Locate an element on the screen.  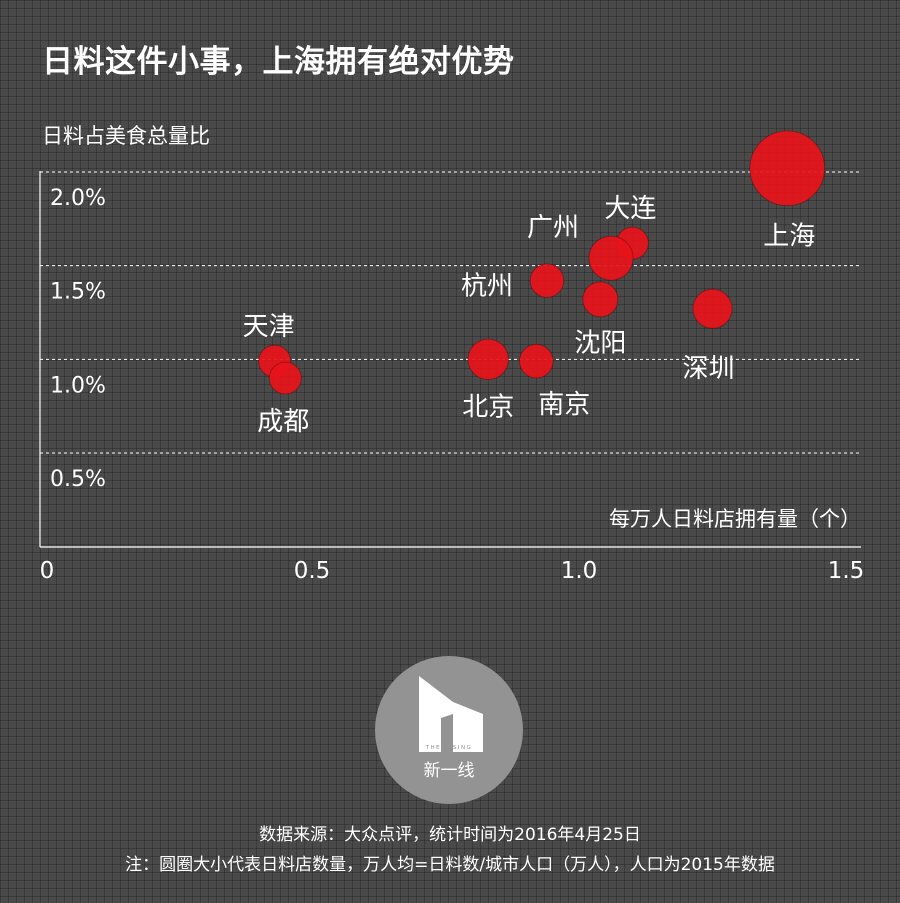
point-label: 沈阳 is located at coordinates (600, 343).